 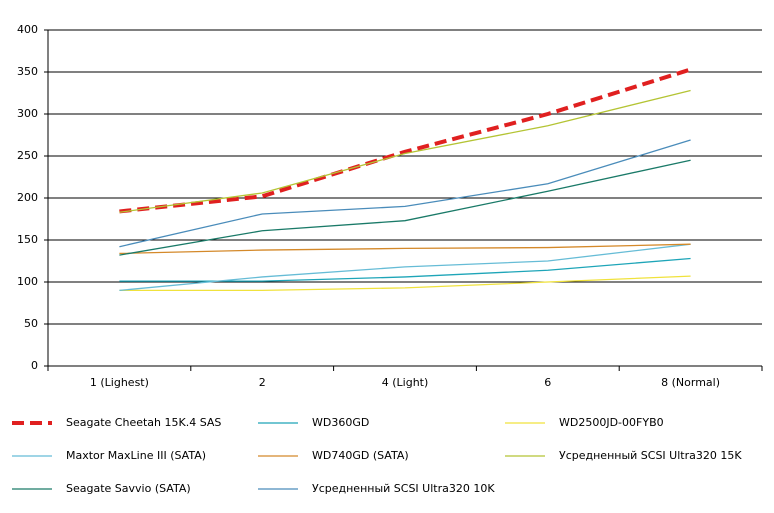 I want to click on legend-label: Усредненный SCSI Ultra320 10K, so click(x=403, y=488).